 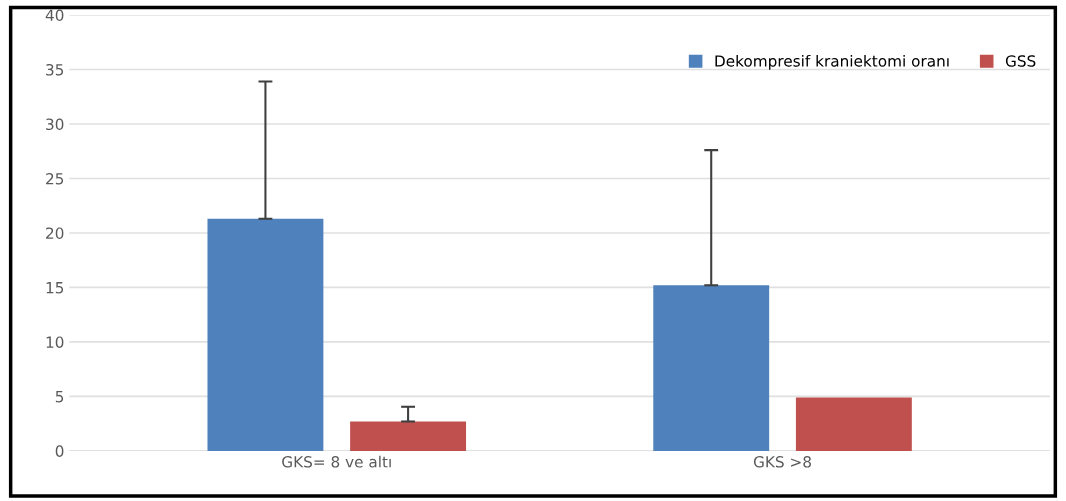 What do you see at coordinates (336, 461) in the screenshot?
I see `x-tick-label: GKS= 8 ve altı` at bounding box center [336, 461].